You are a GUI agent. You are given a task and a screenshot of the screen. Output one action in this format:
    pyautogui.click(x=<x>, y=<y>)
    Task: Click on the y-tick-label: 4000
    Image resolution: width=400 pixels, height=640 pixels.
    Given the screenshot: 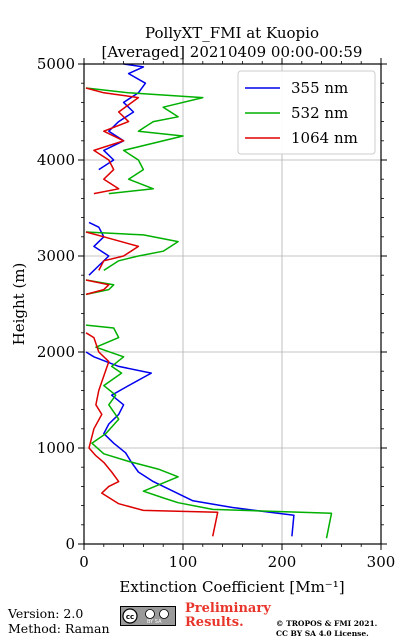 What is the action you would take?
    pyautogui.click(x=56, y=160)
    